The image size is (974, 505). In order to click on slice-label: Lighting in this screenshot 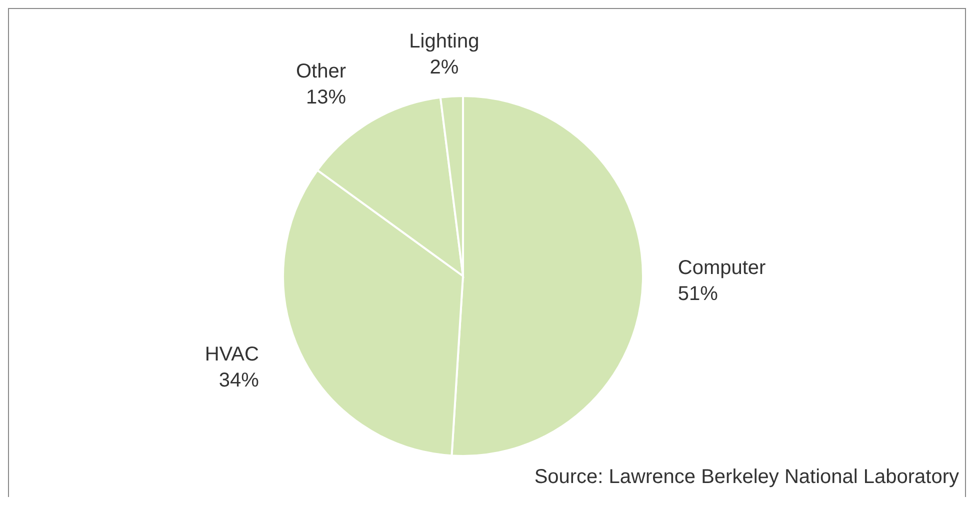, I will do `click(444, 41)`.